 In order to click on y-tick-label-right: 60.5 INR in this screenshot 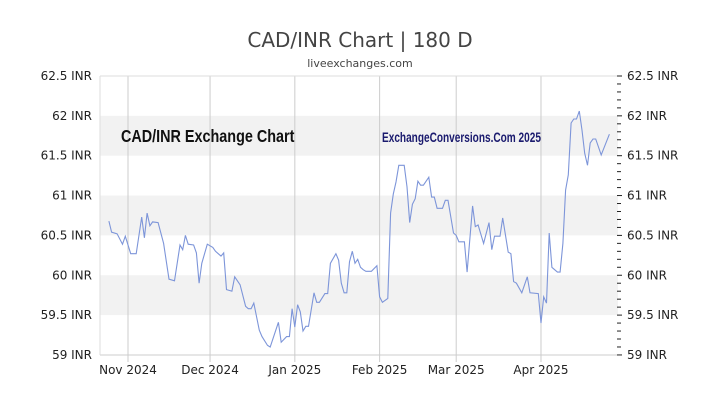, I will do `click(652, 235)`.